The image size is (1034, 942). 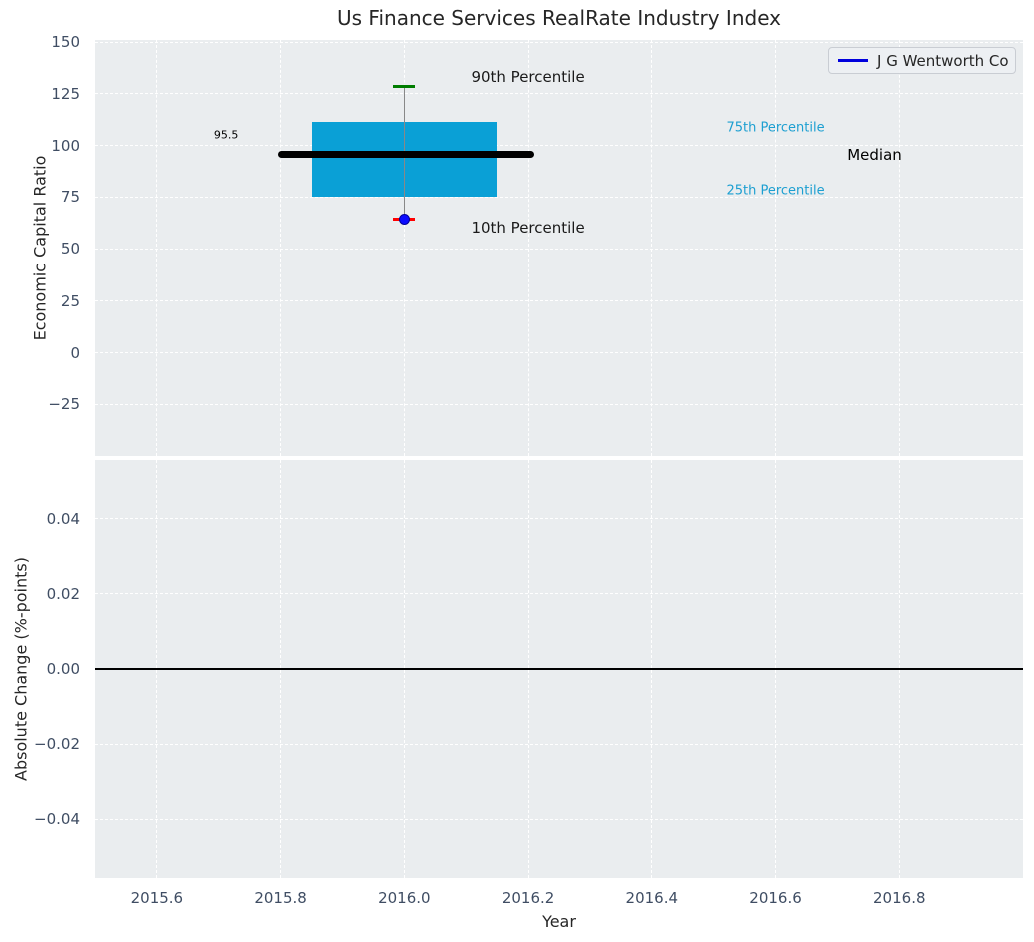 What do you see at coordinates (63, 518) in the screenshot?
I see `y-tick-0.04: 0.04` at bounding box center [63, 518].